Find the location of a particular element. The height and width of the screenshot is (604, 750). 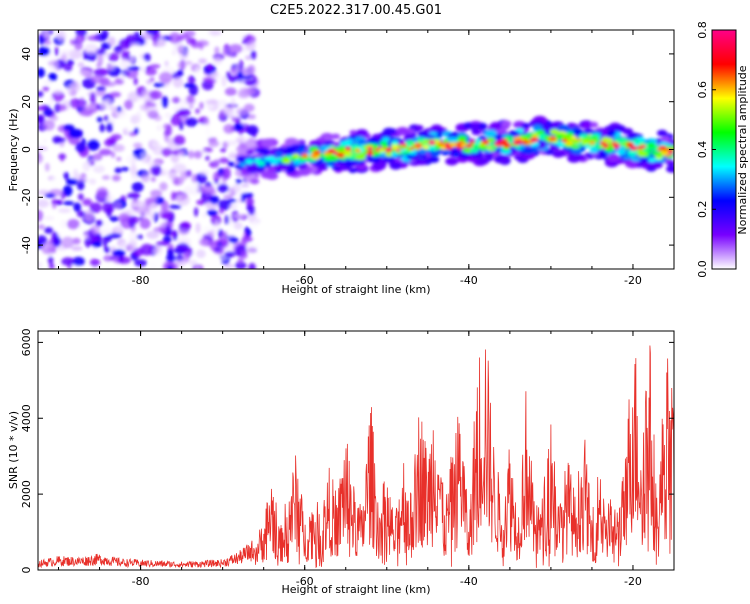

snr-y-tick-label: 6000 is located at coordinates (26, 342).